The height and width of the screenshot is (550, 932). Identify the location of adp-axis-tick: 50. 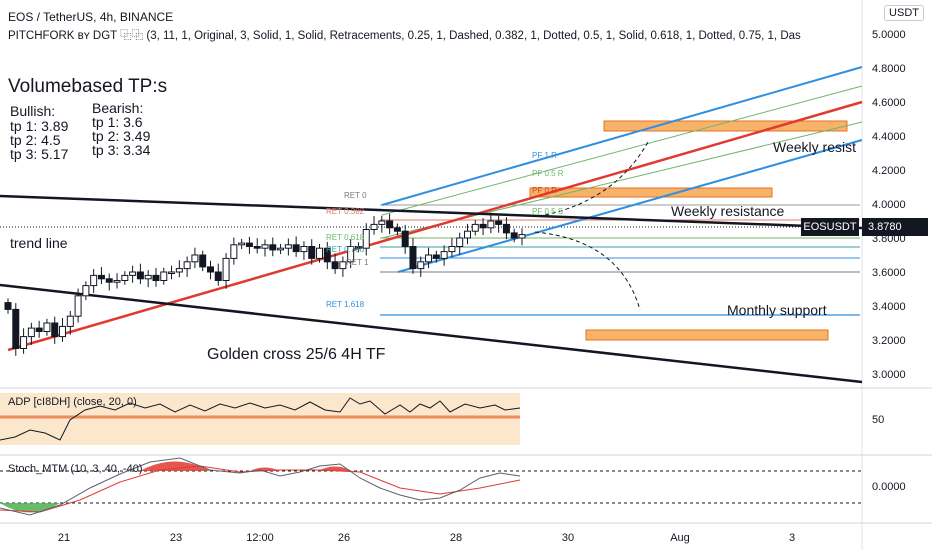
(878, 420).